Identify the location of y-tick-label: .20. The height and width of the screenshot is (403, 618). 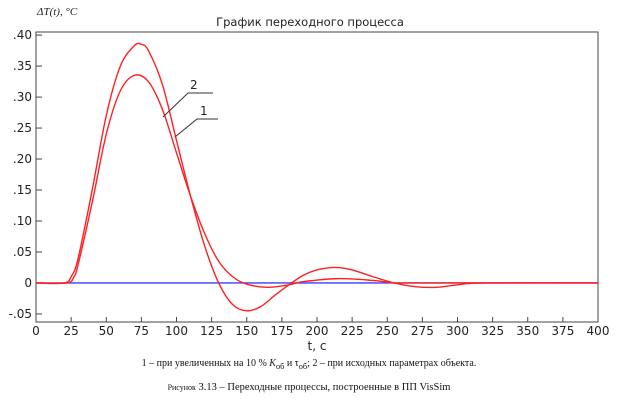
(22, 159).